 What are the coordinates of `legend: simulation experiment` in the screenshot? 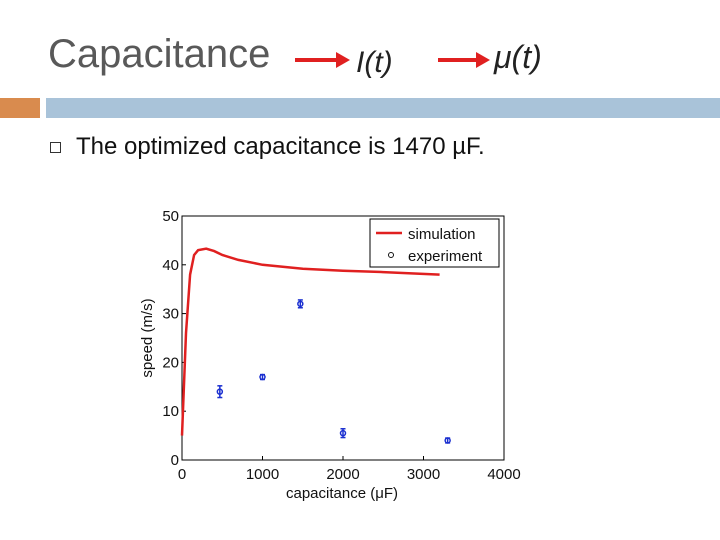 It's located at (434, 243).